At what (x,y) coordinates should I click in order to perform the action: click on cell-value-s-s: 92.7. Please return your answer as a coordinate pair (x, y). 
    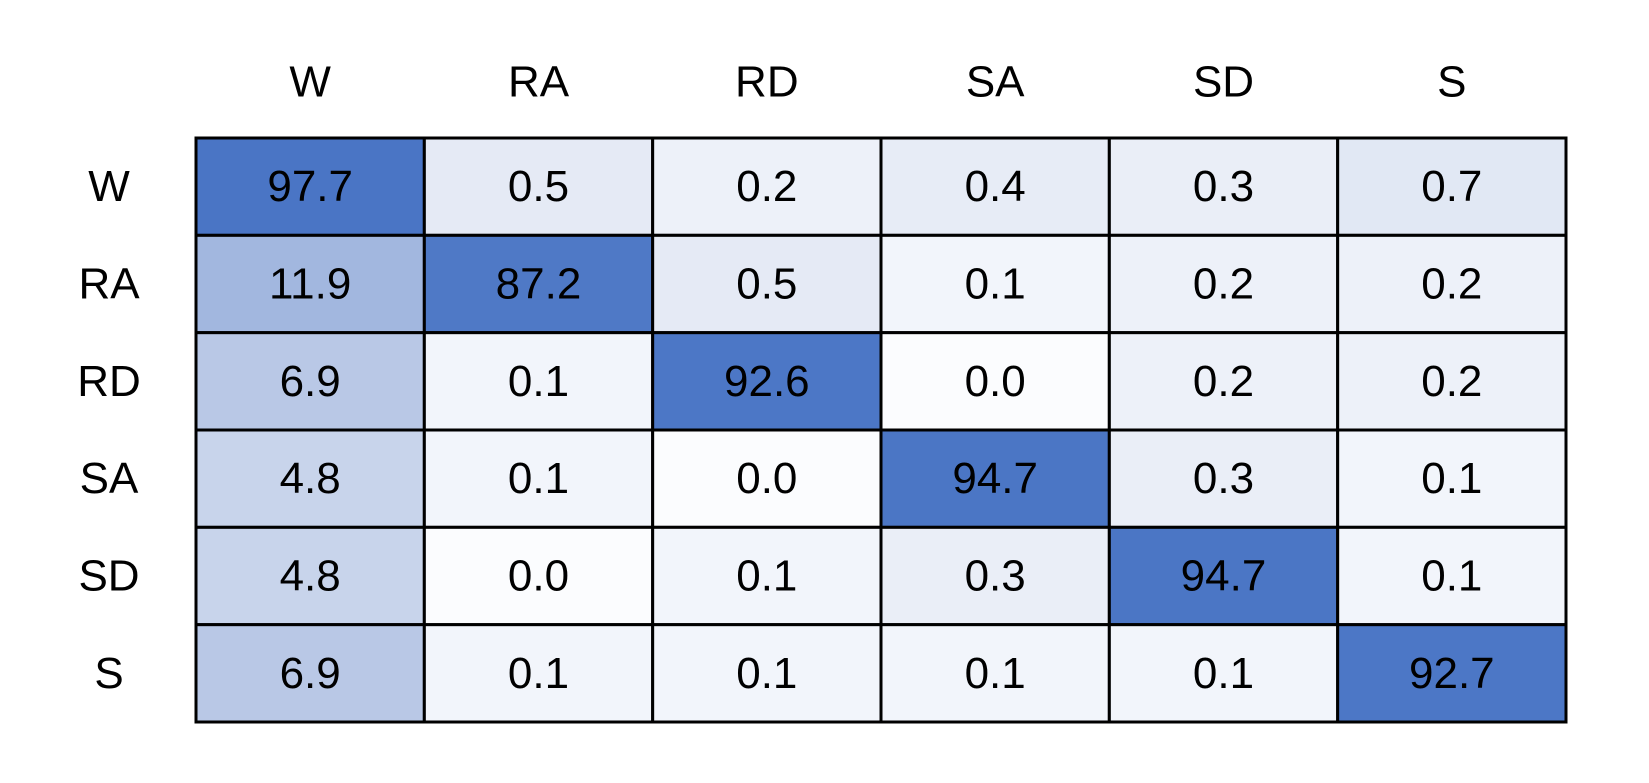
    Looking at the image, I should click on (1452, 673).